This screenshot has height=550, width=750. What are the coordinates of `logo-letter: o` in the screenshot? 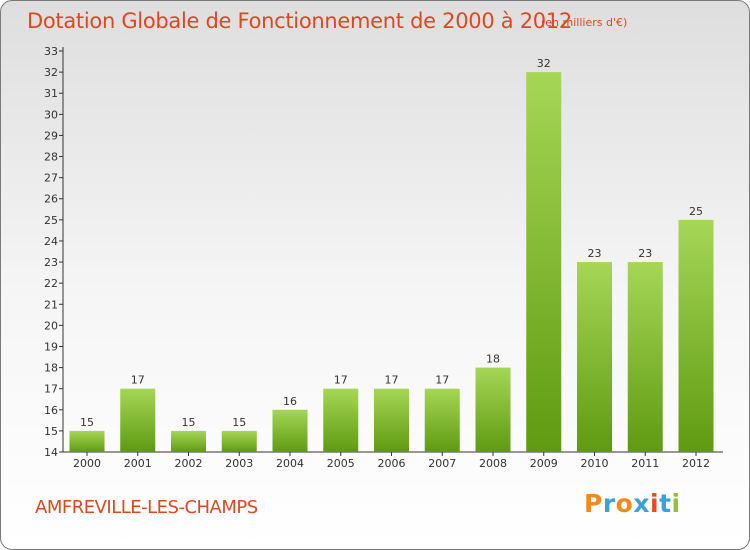 It's located at (624, 503).